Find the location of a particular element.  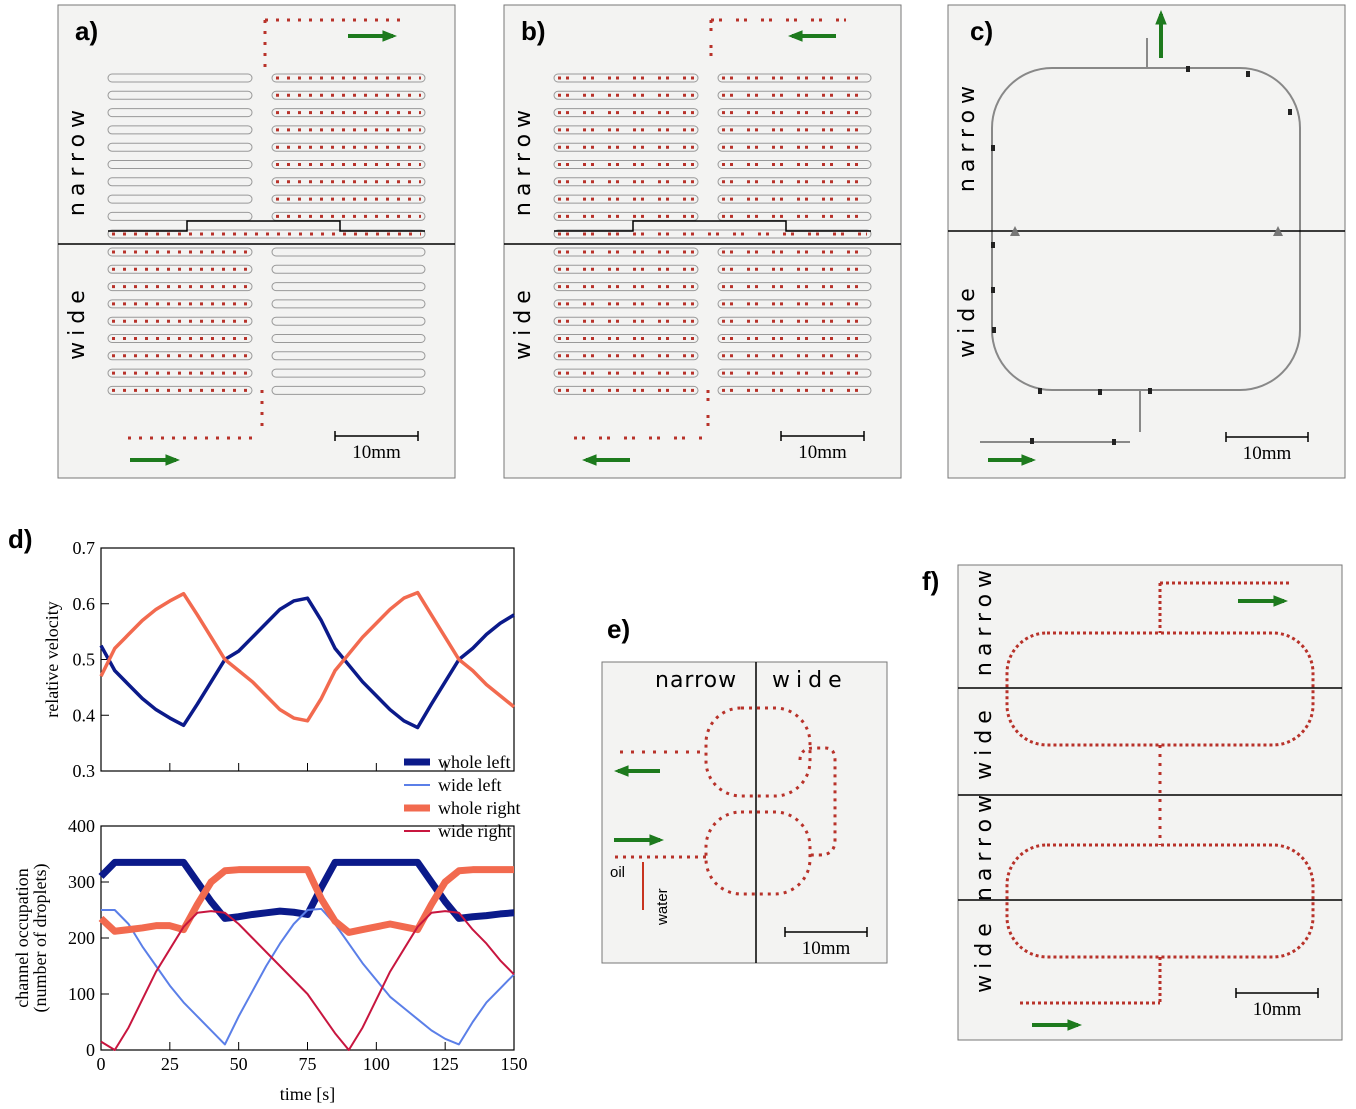

panel-label: b) is located at coordinates (533, 31).